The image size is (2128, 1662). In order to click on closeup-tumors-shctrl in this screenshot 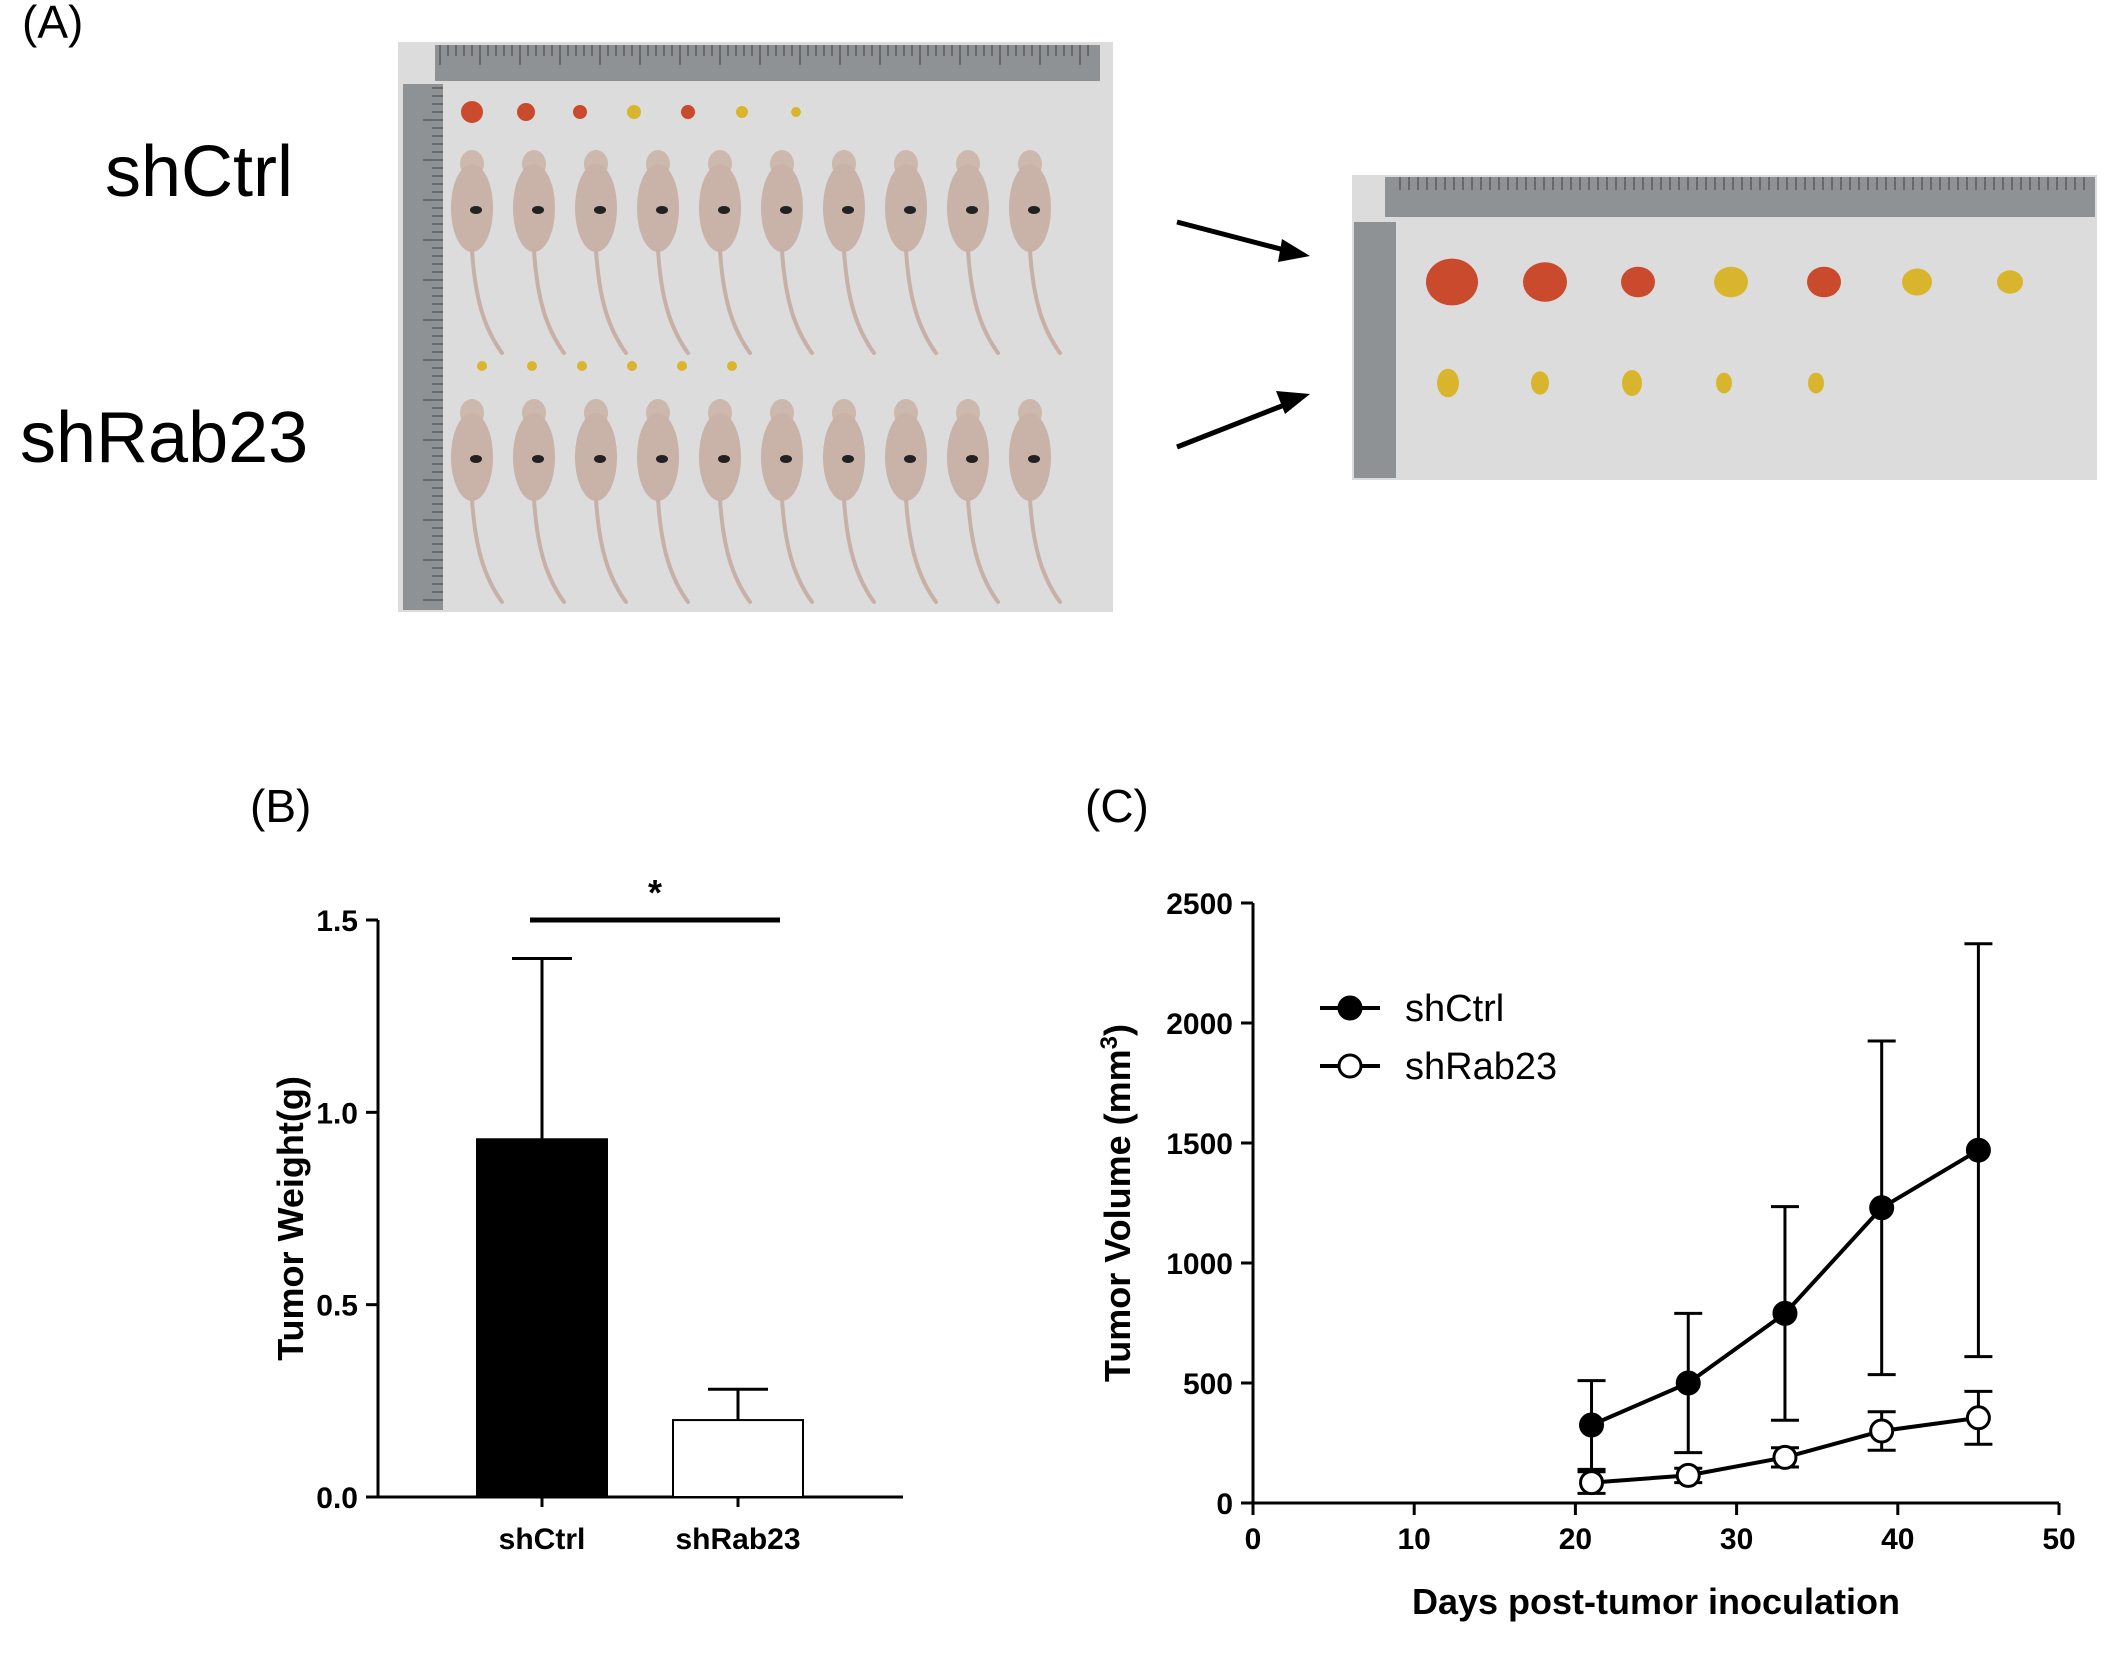, I will do `click(1724, 282)`.